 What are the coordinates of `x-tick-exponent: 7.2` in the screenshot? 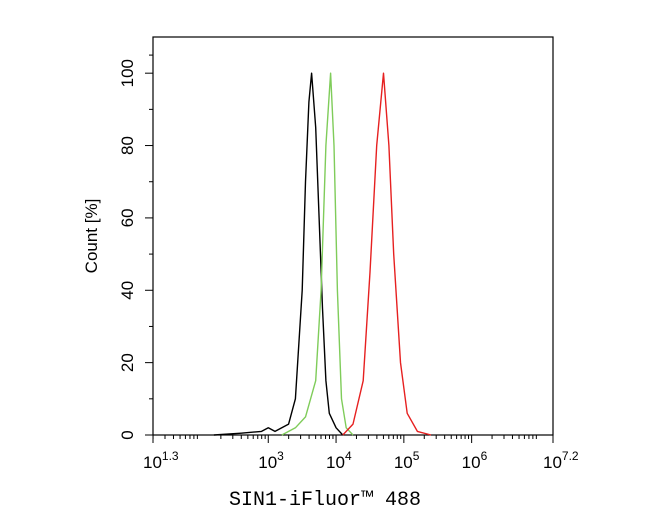 It's located at (570, 456).